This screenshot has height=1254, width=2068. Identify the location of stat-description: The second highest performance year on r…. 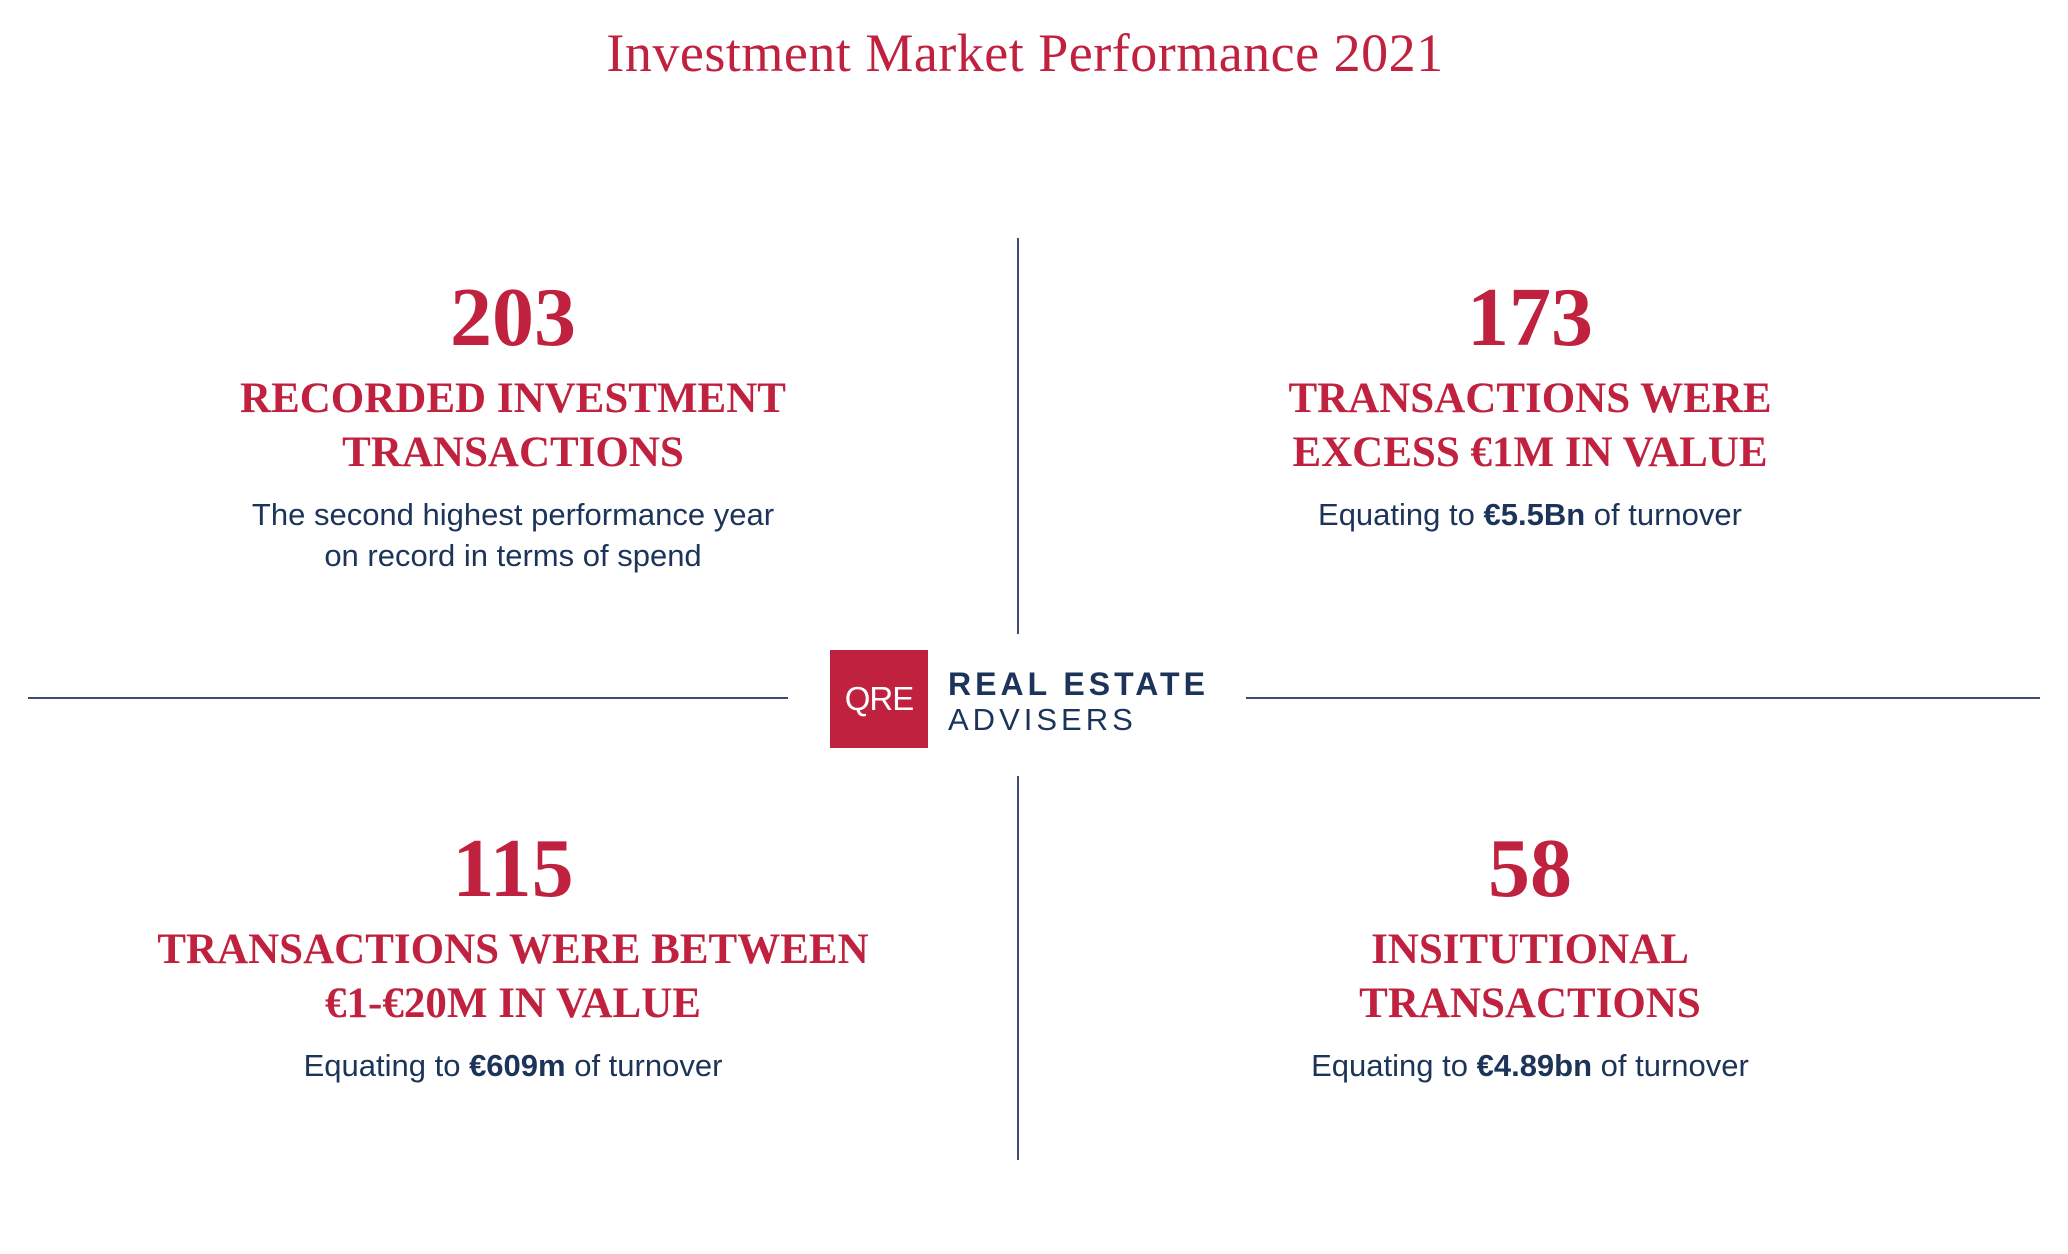
(513, 535).